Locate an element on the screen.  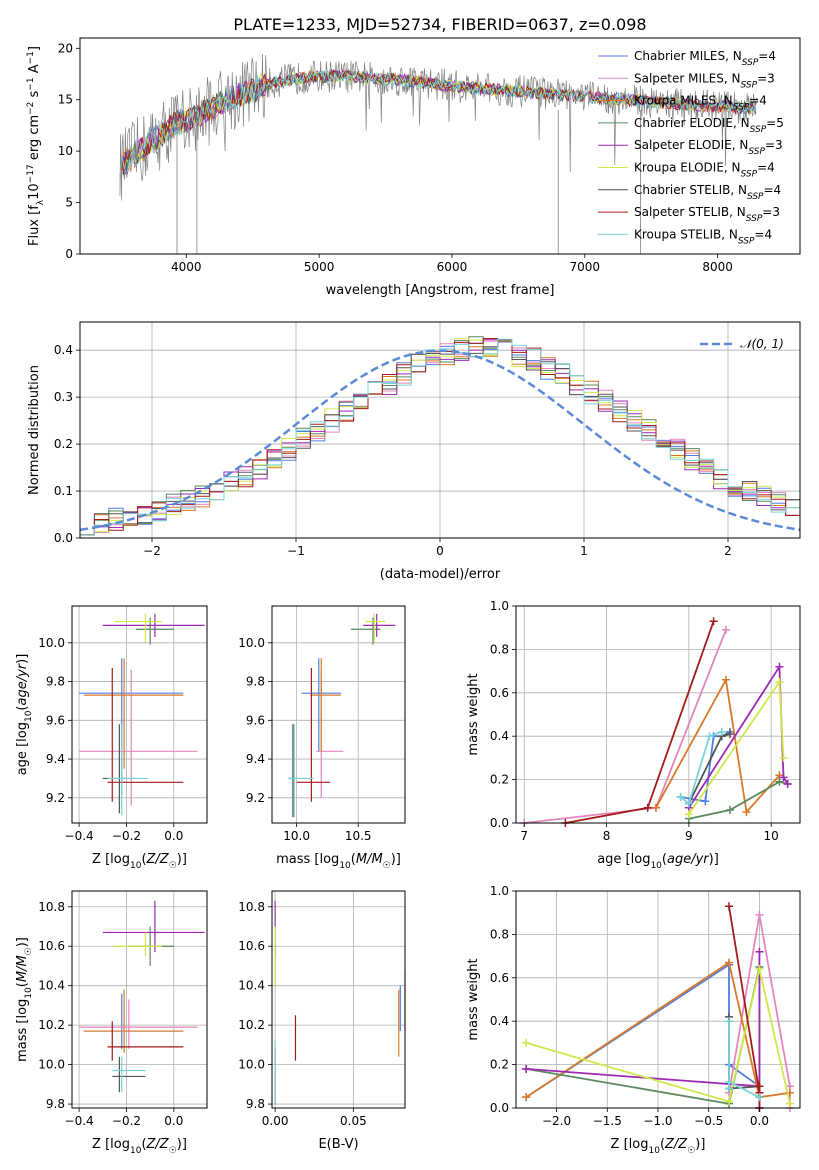
y-tick-label: 1.0 is located at coordinates (499, 606).